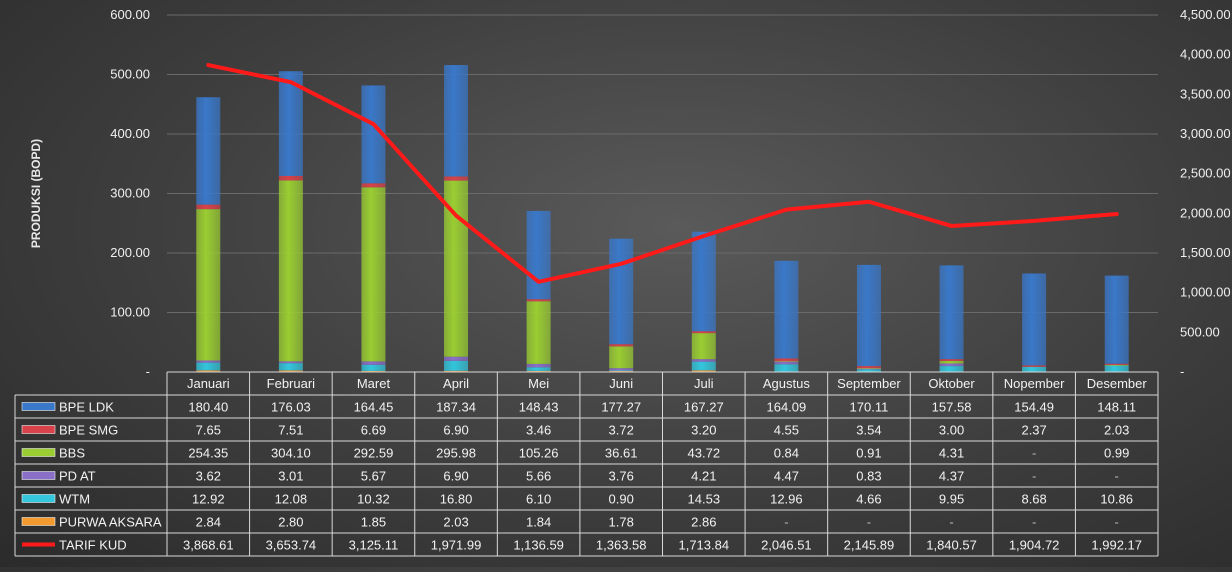  Describe the element at coordinates (786, 383) in the screenshot. I see `category-label: Agustus` at that location.